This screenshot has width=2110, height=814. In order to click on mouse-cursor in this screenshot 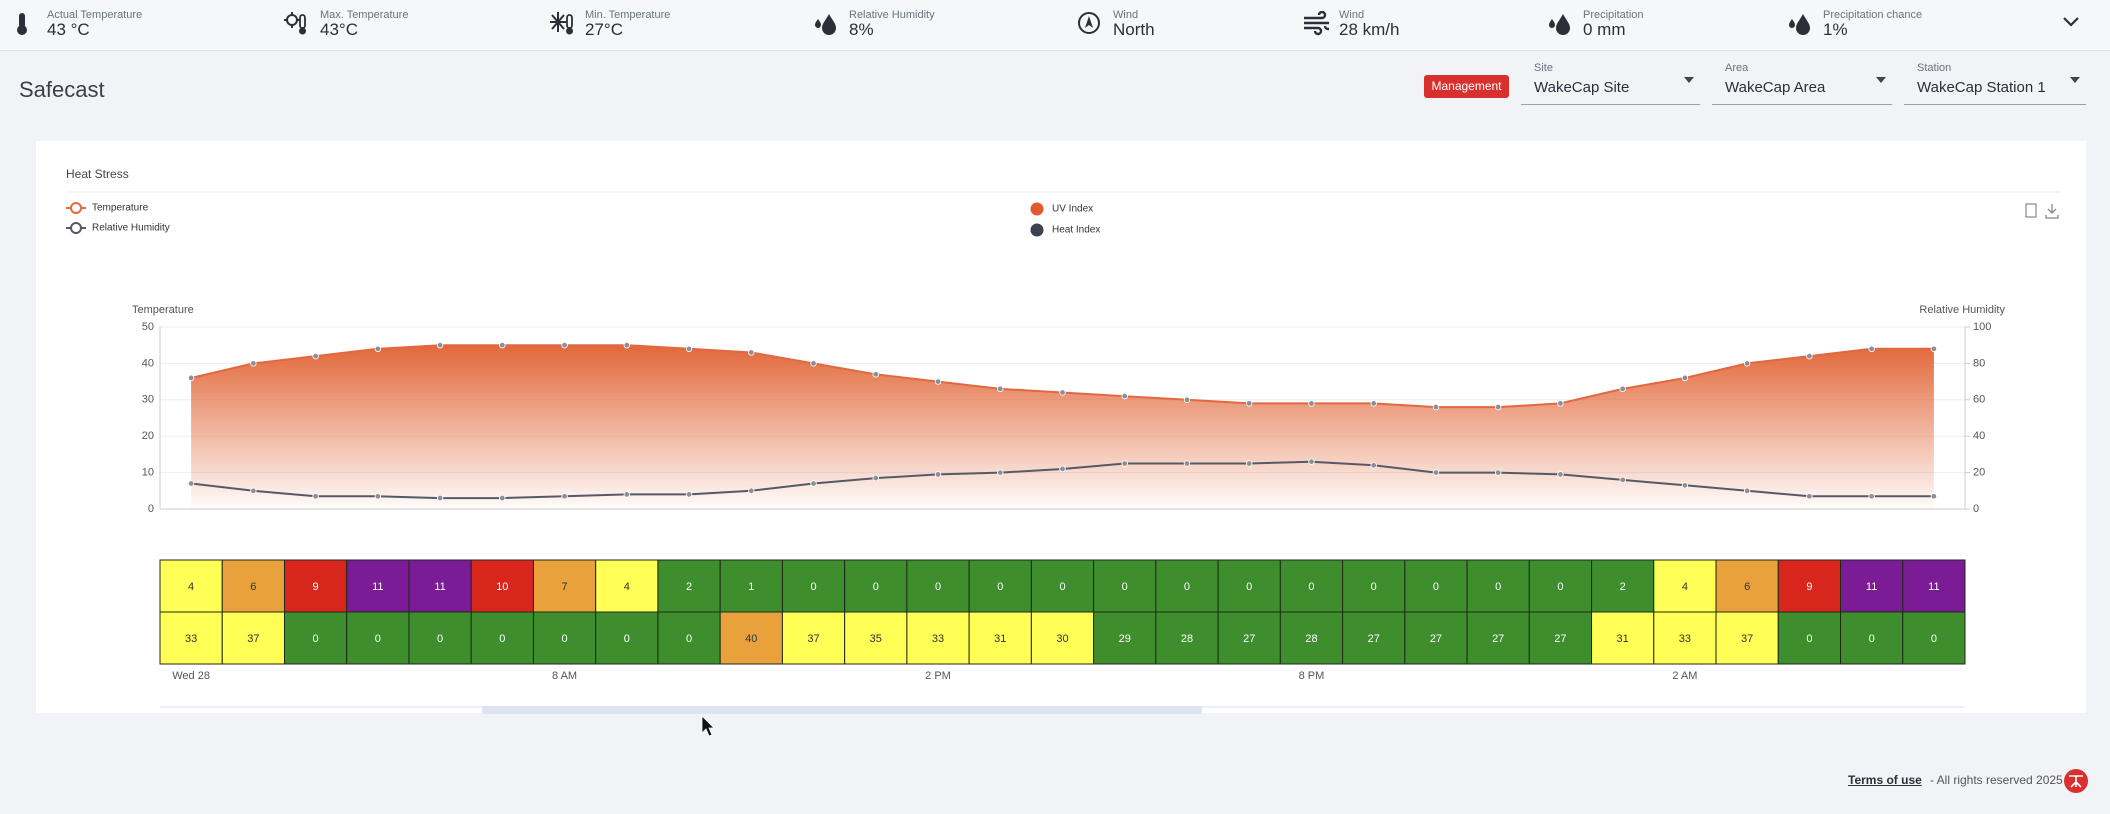, I will do `click(708, 726)`.